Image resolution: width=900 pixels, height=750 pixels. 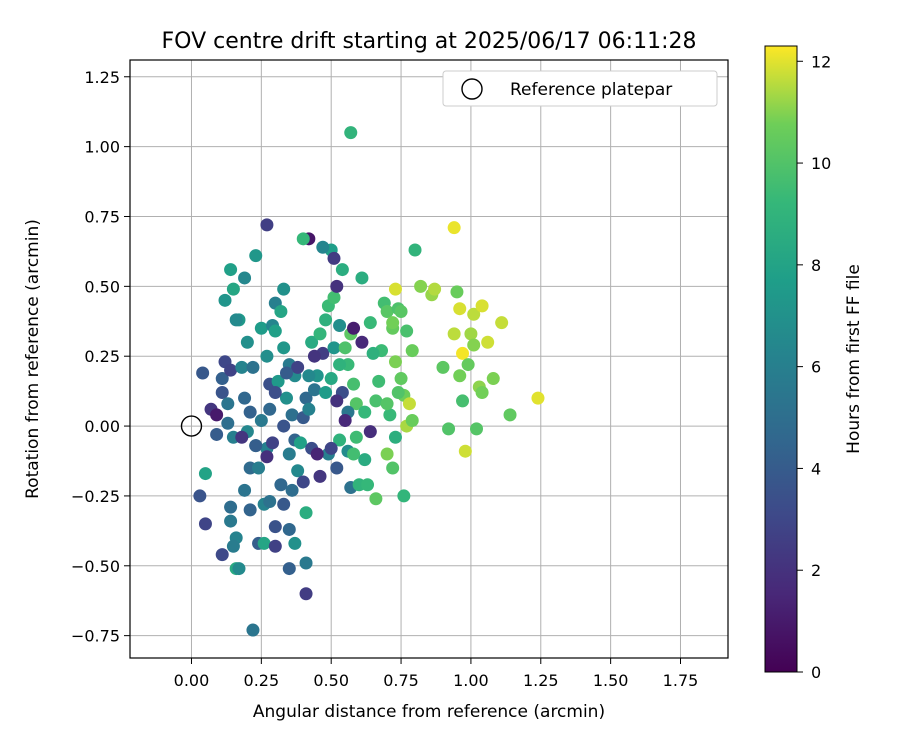 I want to click on x-tick-label: 0.00, so click(x=192, y=680).